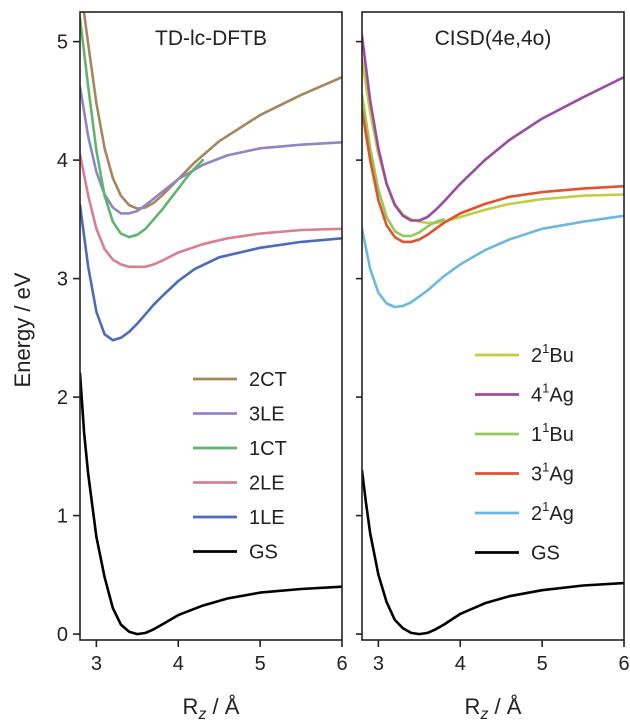  Describe the element at coordinates (267, 415) in the screenshot. I see `legend-label: 3LE` at that location.